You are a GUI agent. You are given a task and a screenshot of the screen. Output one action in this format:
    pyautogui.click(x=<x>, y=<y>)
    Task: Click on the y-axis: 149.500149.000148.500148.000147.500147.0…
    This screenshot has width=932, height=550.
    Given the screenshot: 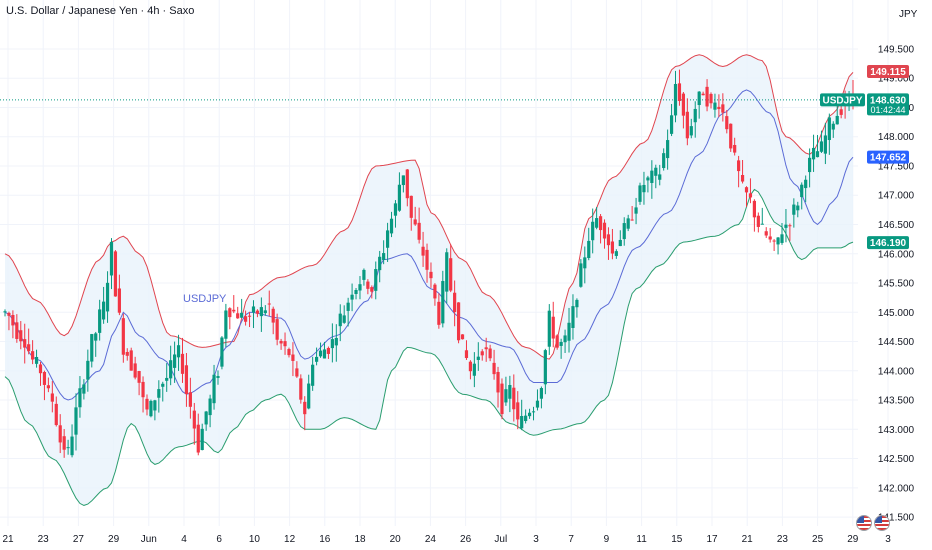 What is the action you would take?
    pyautogui.click(x=896, y=283)
    